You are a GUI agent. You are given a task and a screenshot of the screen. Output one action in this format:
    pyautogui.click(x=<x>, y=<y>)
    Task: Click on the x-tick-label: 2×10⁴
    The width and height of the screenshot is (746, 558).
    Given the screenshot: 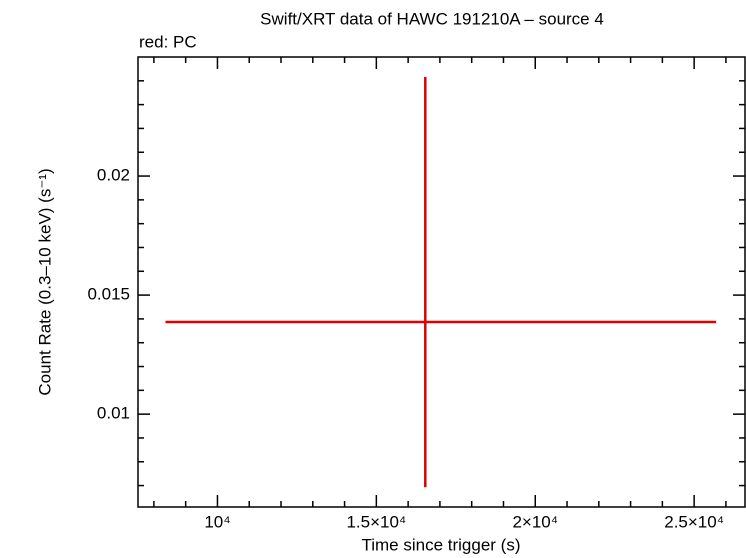 What is the action you would take?
    pyautogui.click(x=535, y=521)
    